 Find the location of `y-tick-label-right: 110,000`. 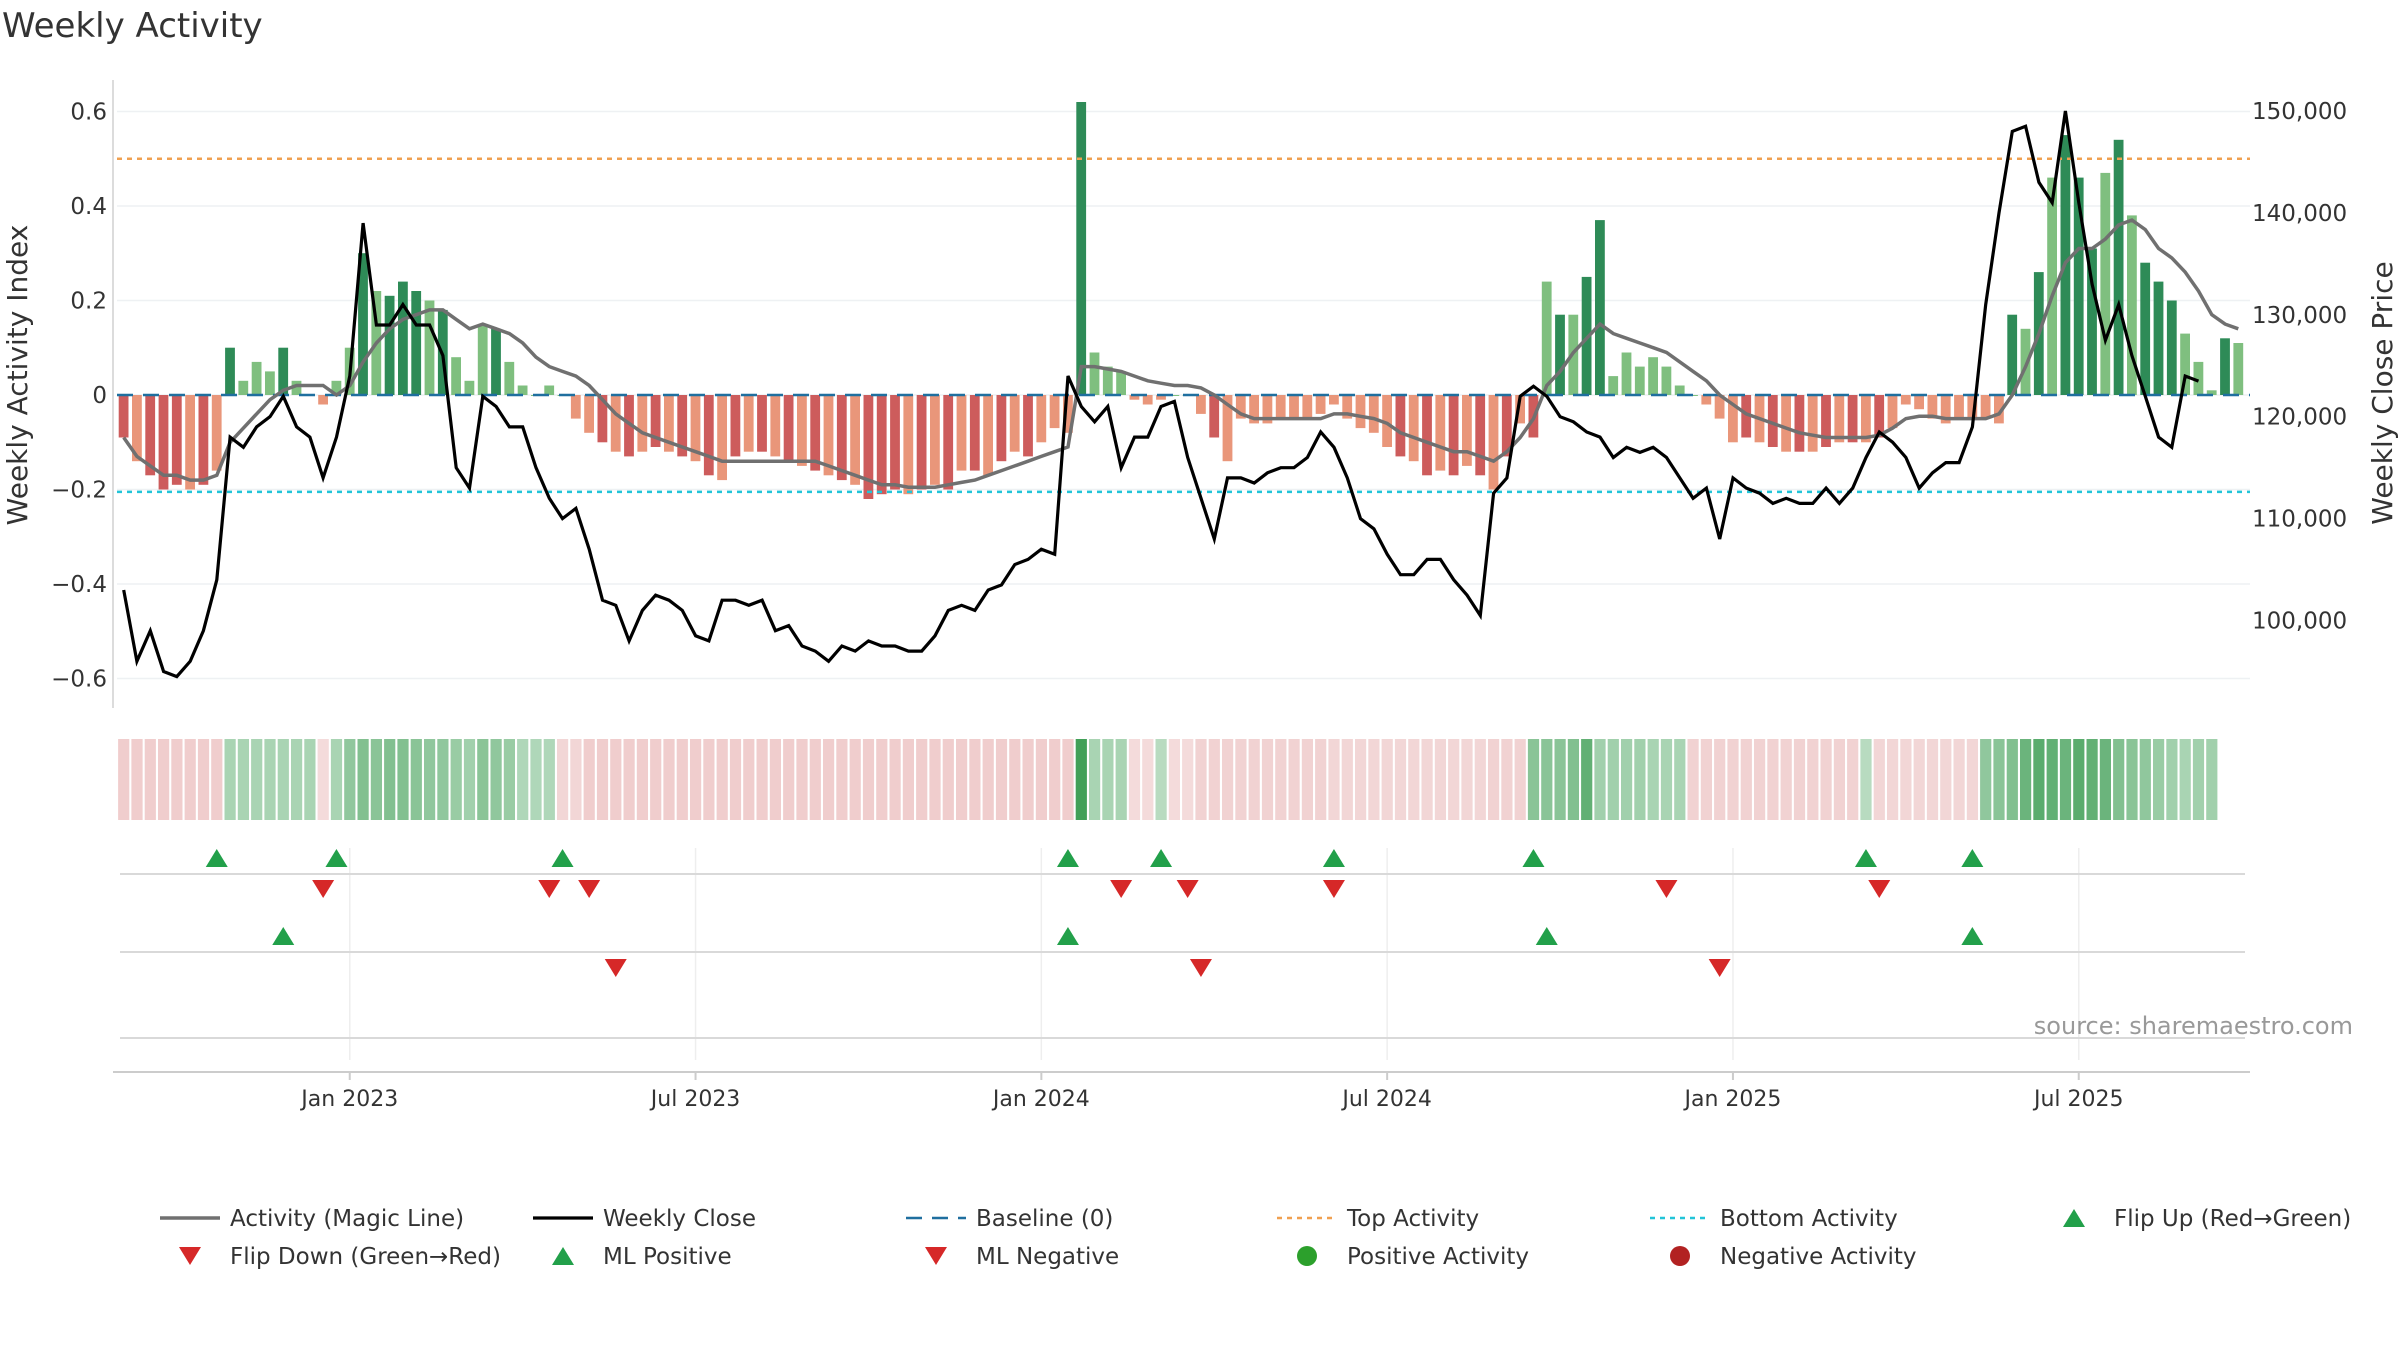

y-tick-label-right: 110,000 is located at coordinates (2299, 520).